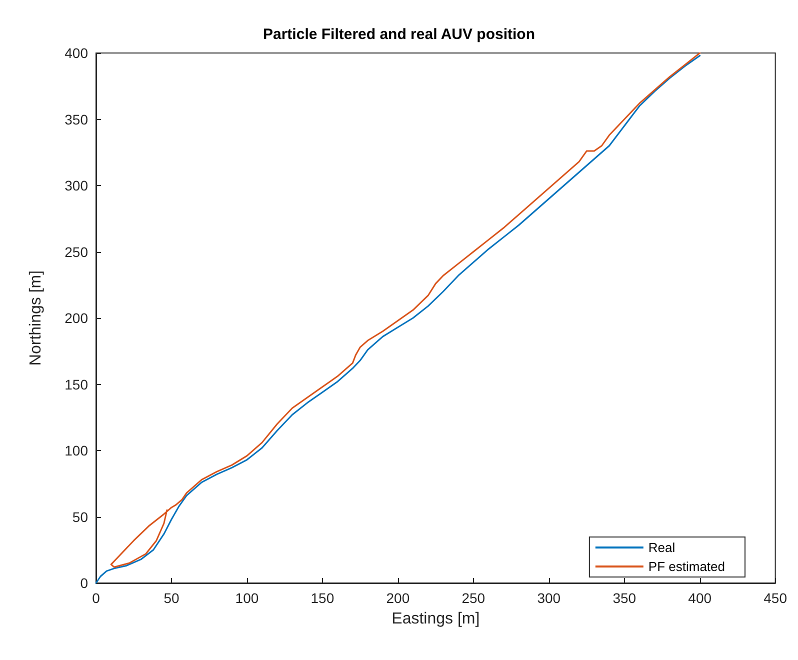 The height and width of the screenshot is (660, 798). What do you see at coordinates (76, 318) in the screenshot?
I see `y-tick-label: 200` at bounding box center [76, 318].